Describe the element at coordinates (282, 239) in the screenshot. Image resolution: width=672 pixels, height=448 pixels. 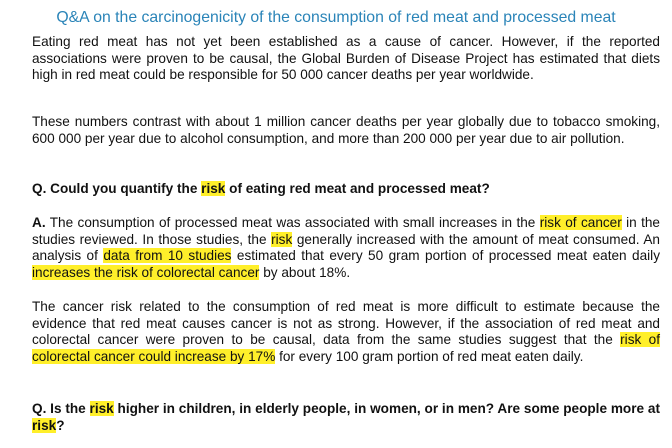
I see `highlight-risk-word: risk` at that location.